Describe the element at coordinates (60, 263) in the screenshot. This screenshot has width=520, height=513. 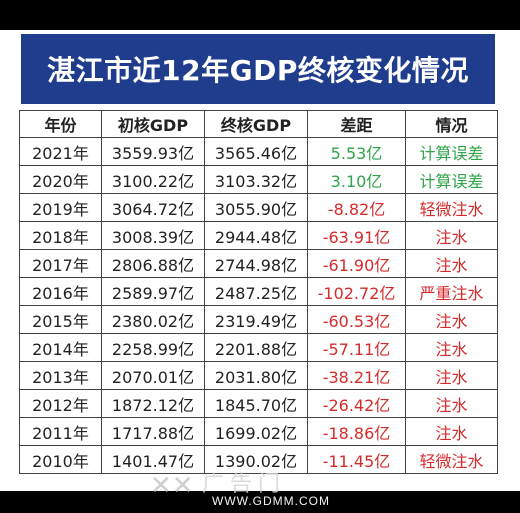
I see `year-cell: 2017年` at that location.